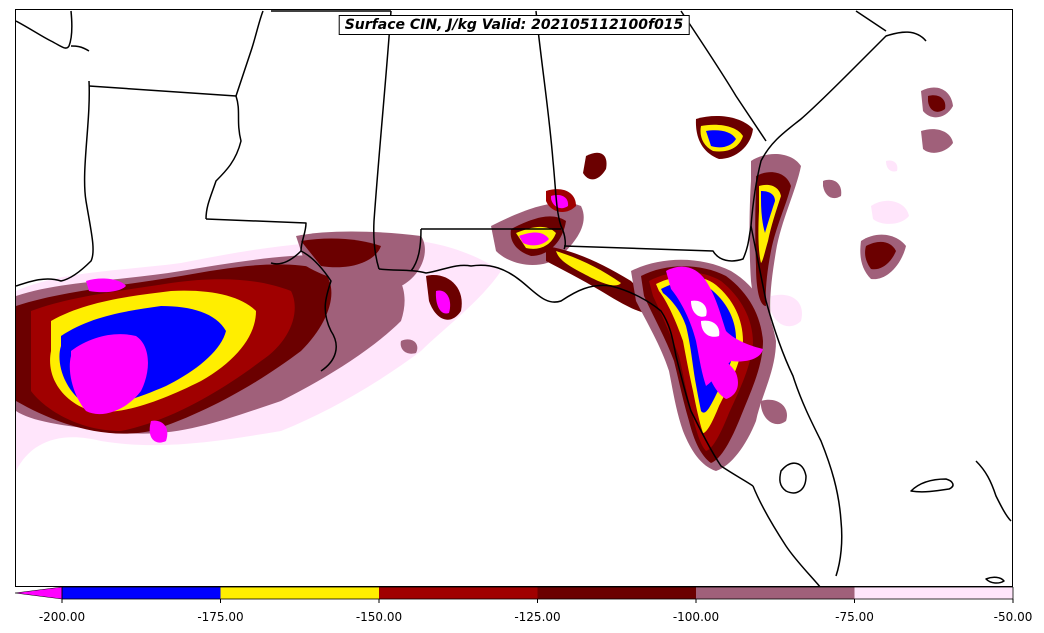  I want to click on colorbar-tick-label: -175.00, so click(220, 617).